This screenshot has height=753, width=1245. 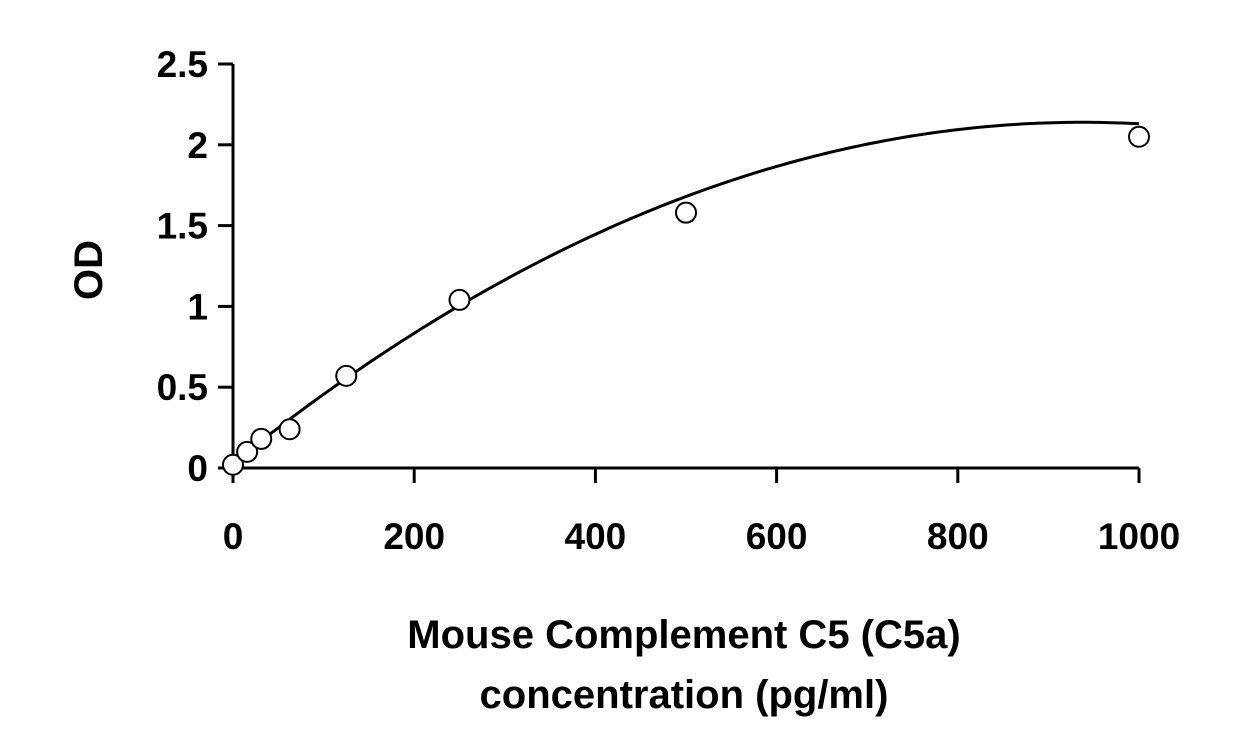 What do you see at coordinates (182, 226) in the screenshot?
I see `y-tick-label: 1.5` at bounding box center [182, 226].